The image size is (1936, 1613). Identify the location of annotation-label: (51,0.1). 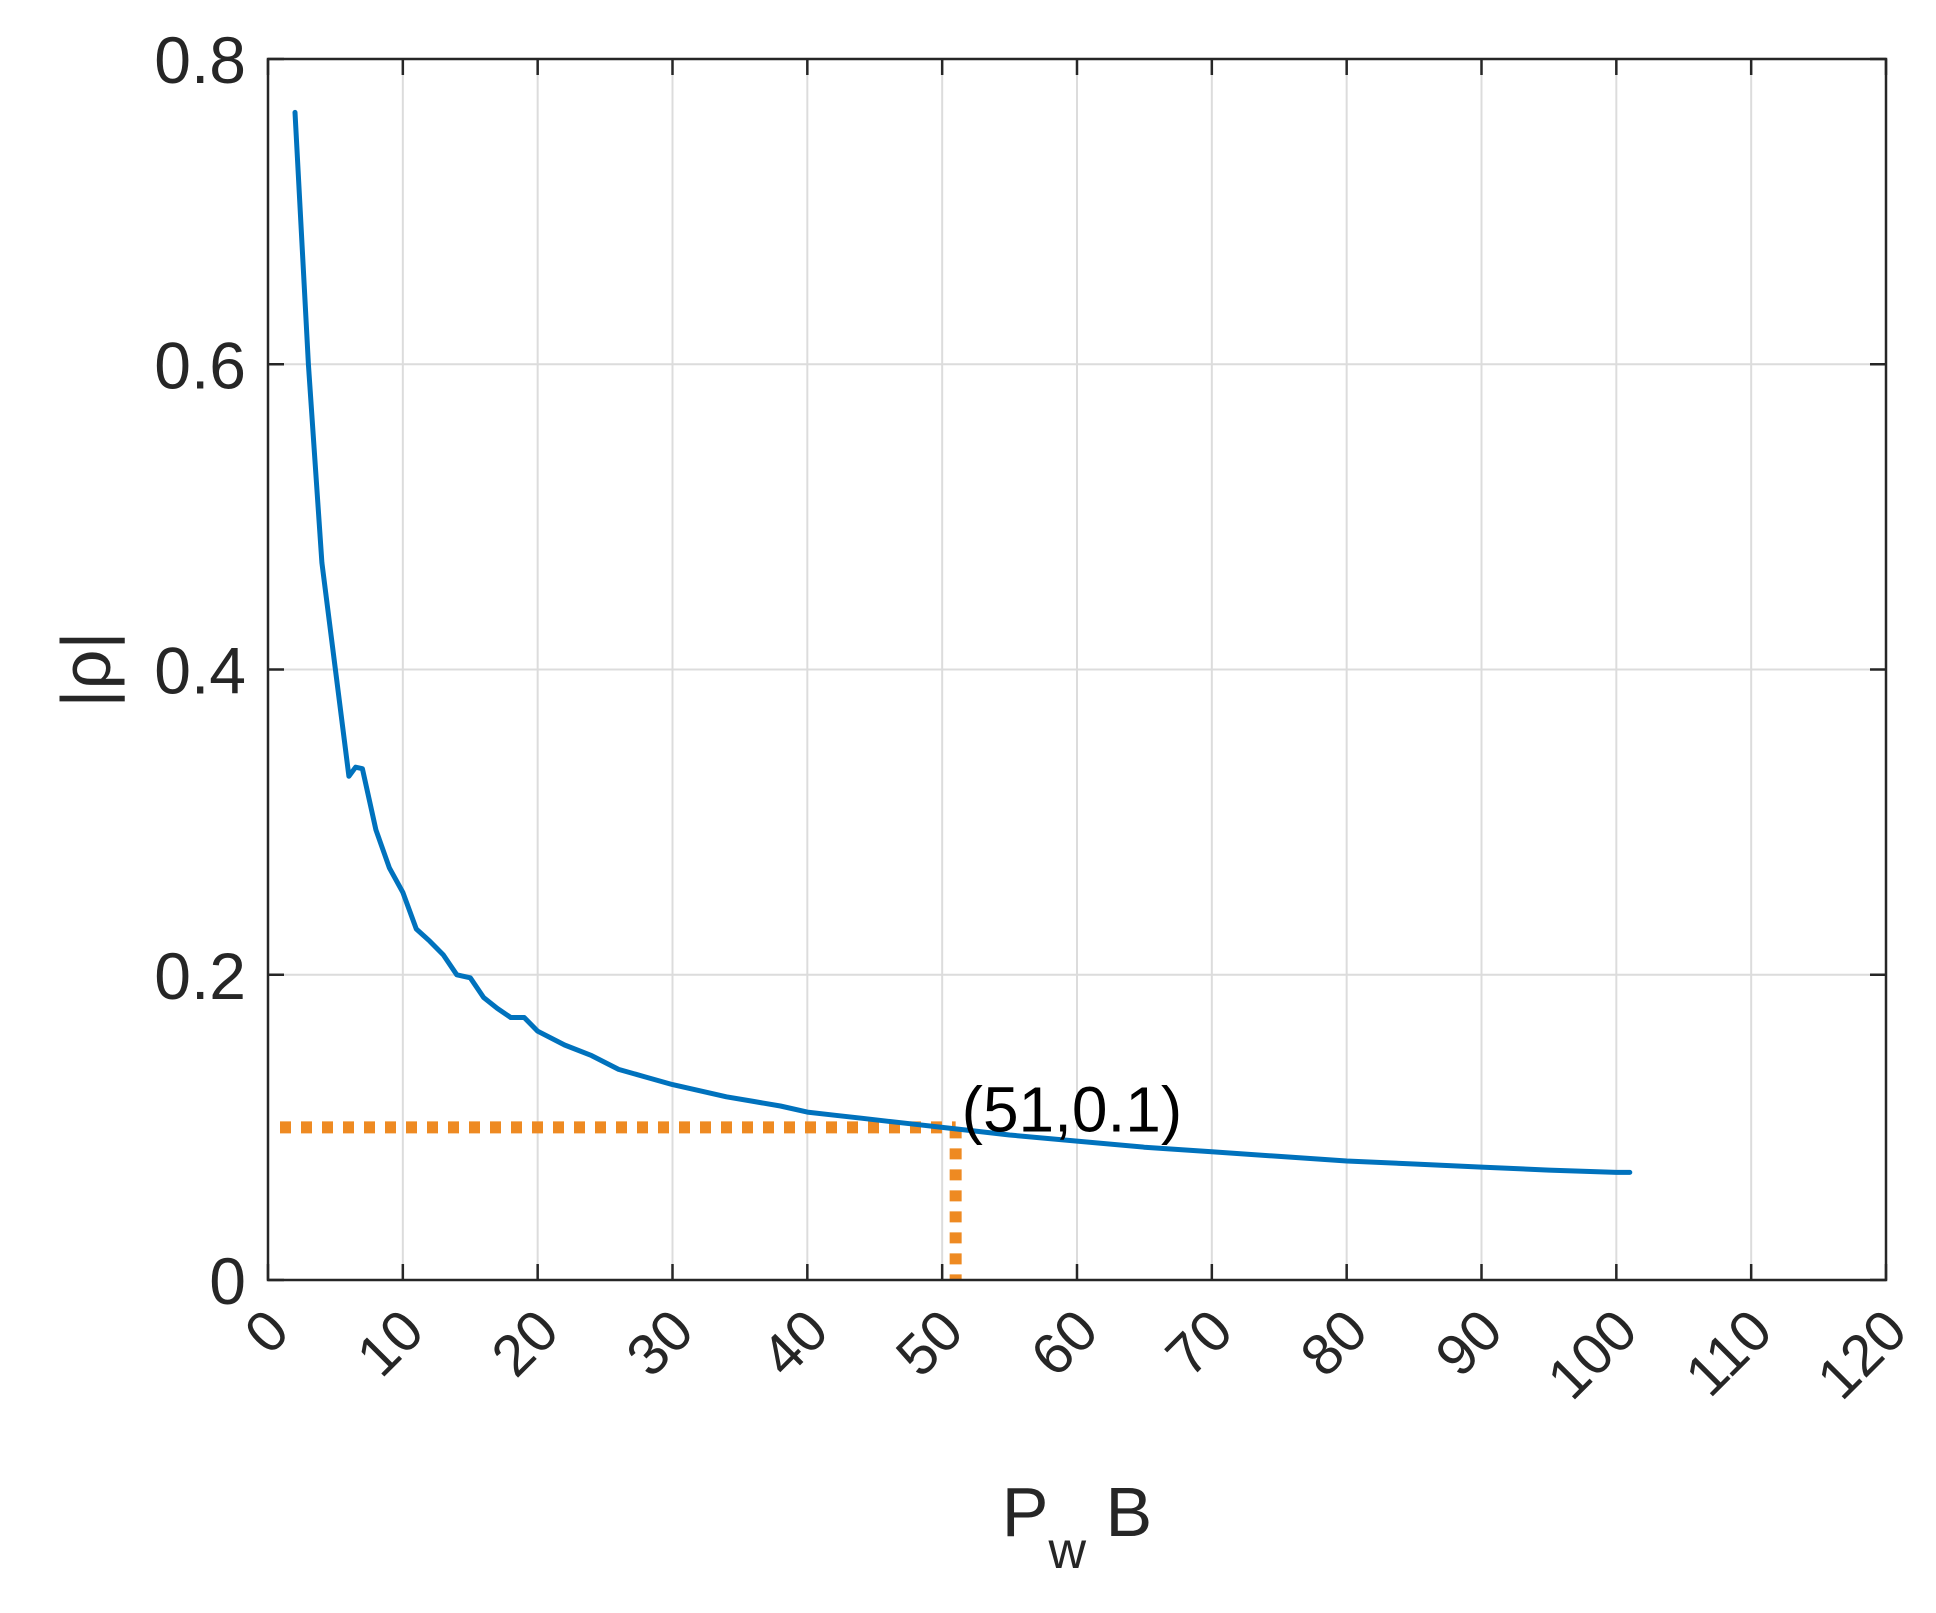
(1072, 1109).